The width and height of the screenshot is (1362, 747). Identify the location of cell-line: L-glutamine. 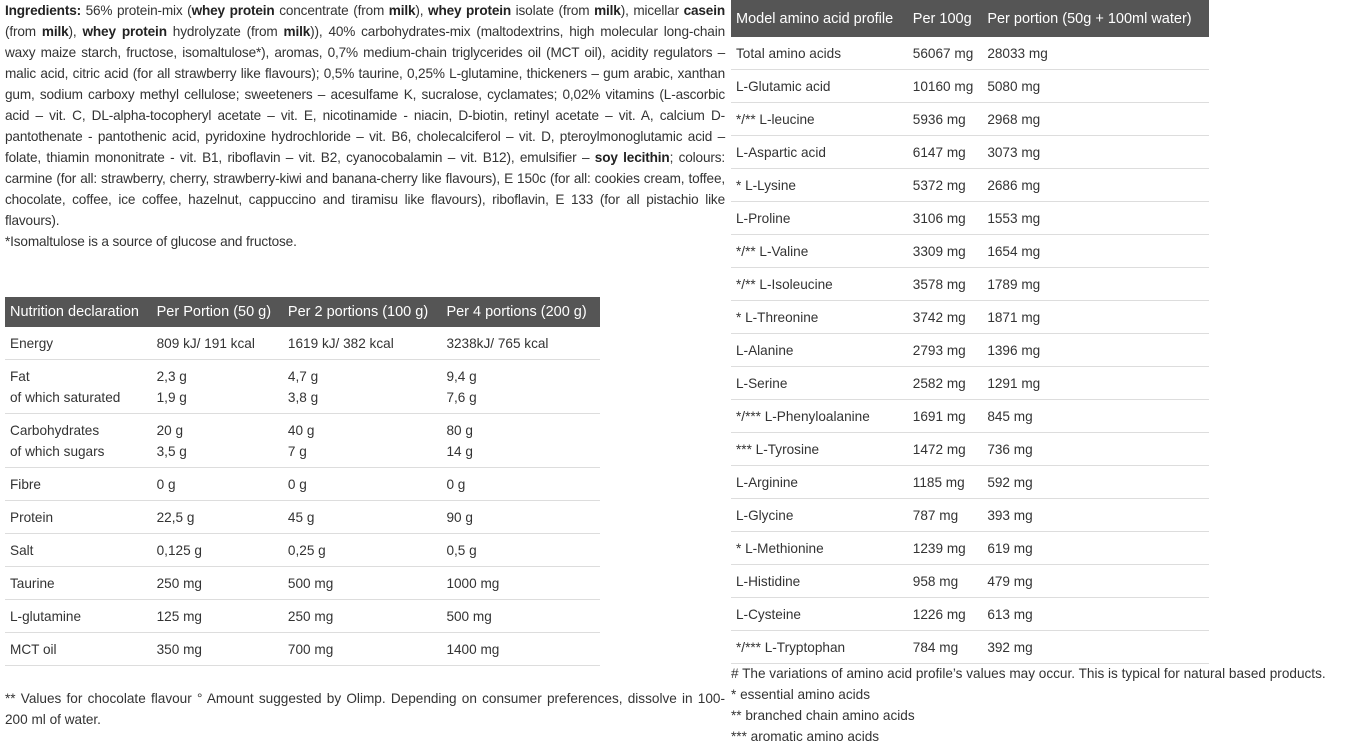
(46, 616).